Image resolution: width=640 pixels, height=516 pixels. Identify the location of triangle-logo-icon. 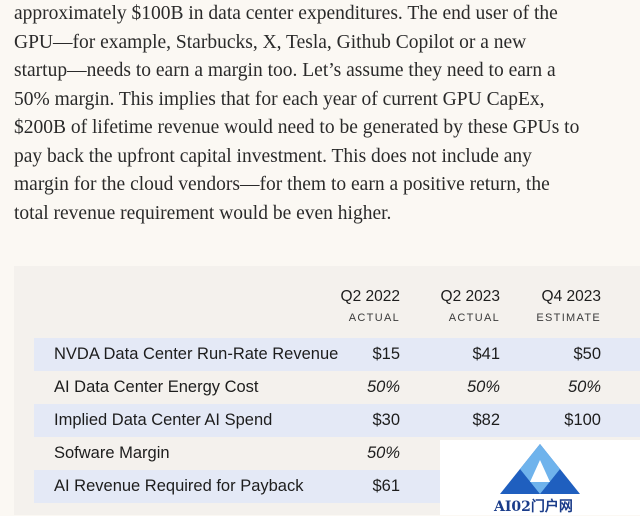
(540, 469).